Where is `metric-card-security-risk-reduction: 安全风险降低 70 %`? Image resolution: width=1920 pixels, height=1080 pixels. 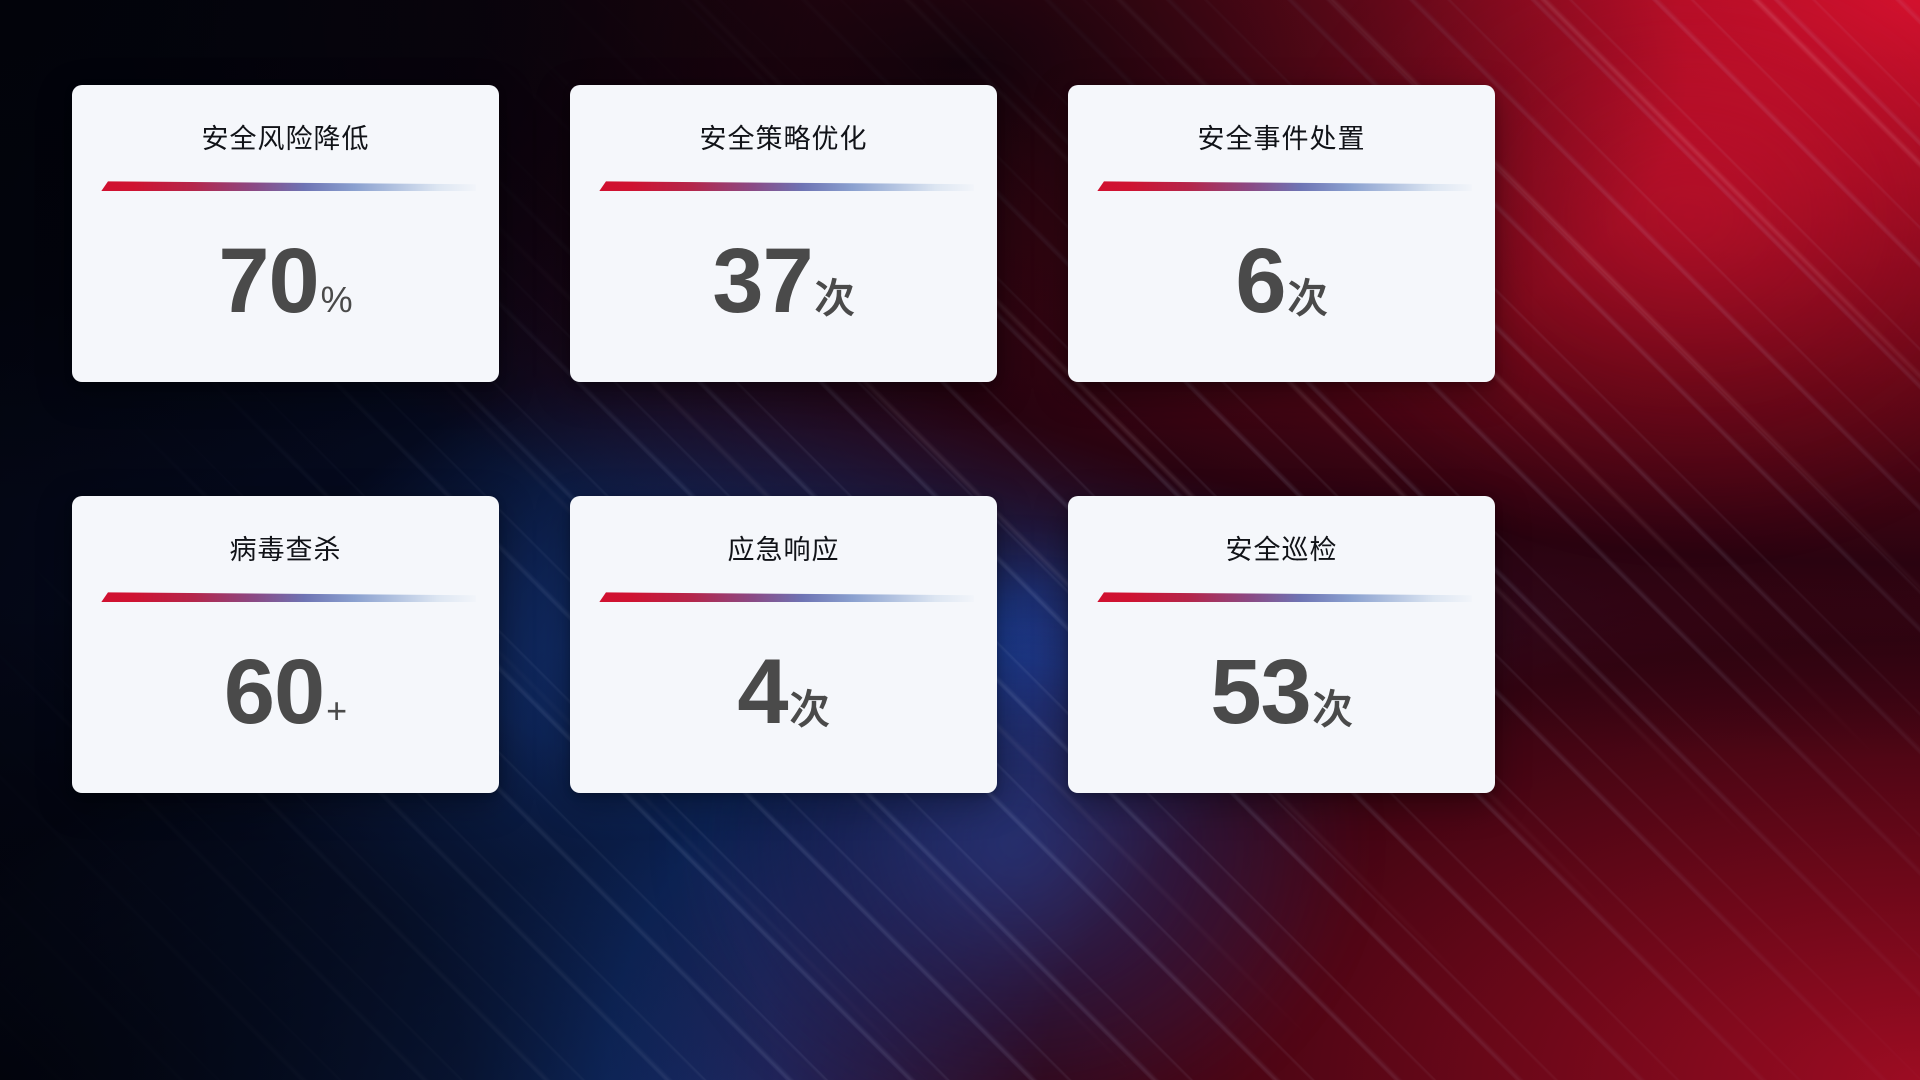 metric-card-security-risk-reduction: 安全风险降低 70 % is located at coordinates (285, 233).